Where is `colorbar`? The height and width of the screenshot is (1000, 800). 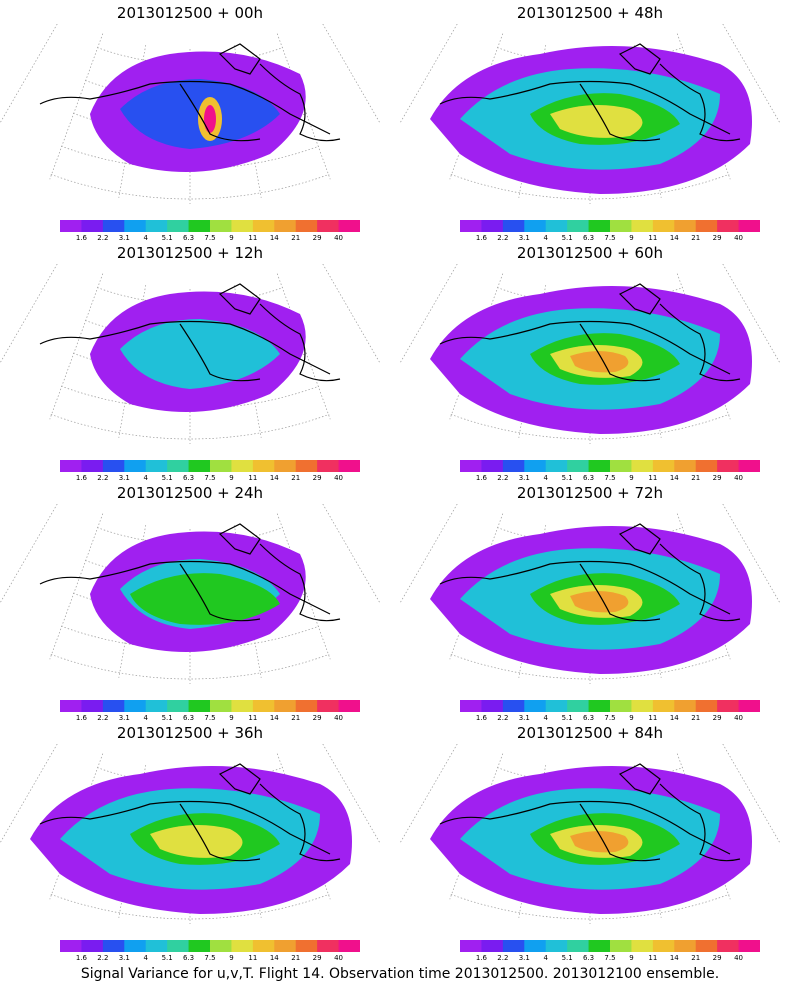
colorbar is located at coordinates (210, 946).